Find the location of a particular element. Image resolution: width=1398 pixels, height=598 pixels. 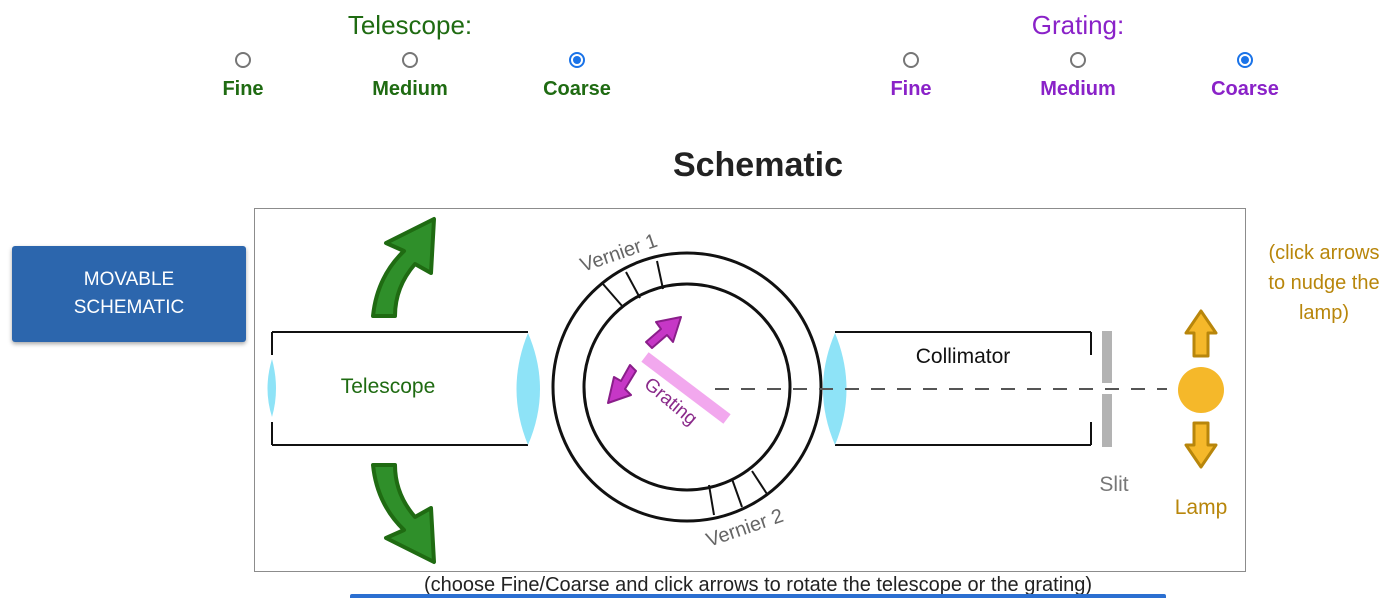

grating-medium-label: Medium is located at coordinates (1078, 89).